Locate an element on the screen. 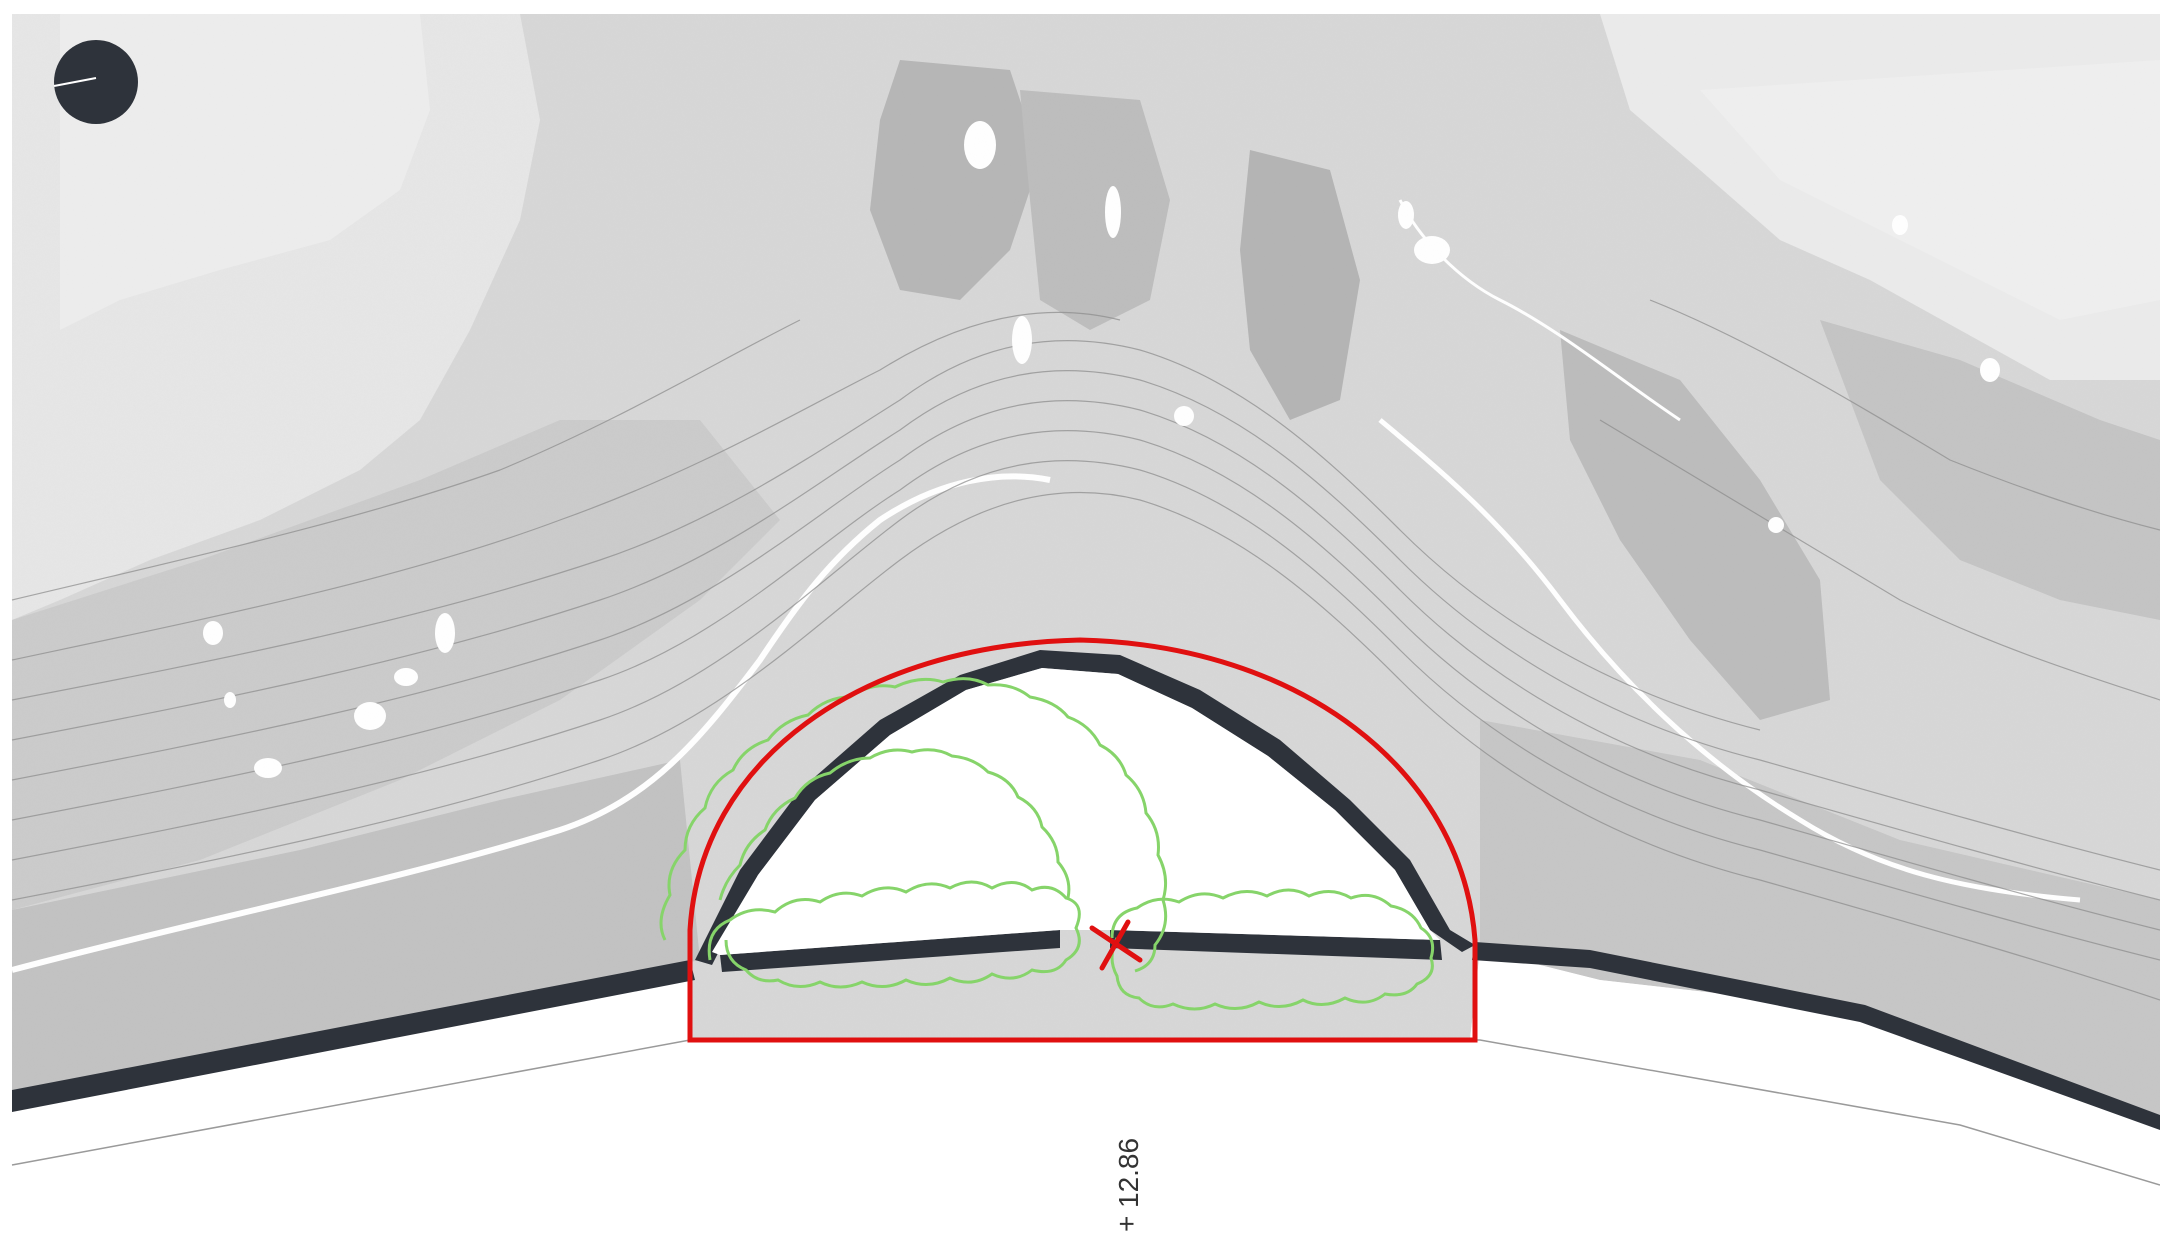 The width and height of the screenshot is (2160, 1236). wall-inner-left is located at coordinates (890, 951).